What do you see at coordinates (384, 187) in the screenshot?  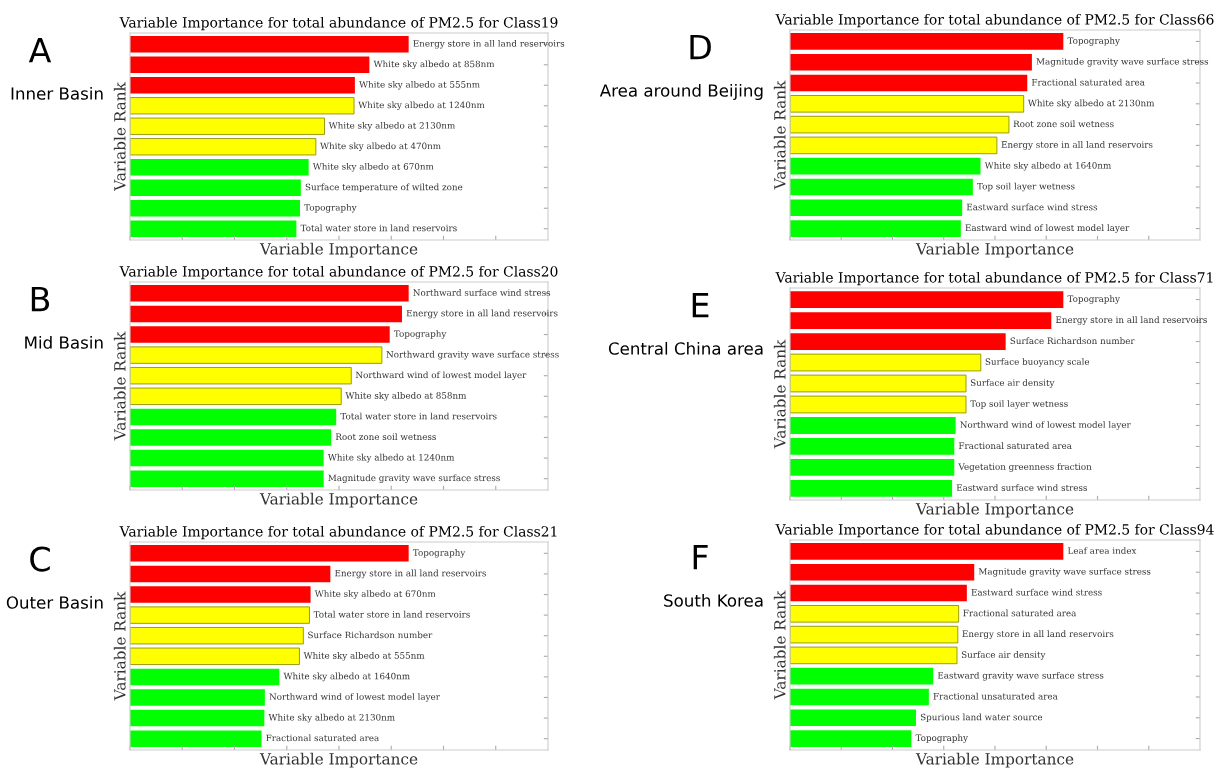 I see `category-label: Surface temperature of wilted zone` at bounding box center [384, 187].